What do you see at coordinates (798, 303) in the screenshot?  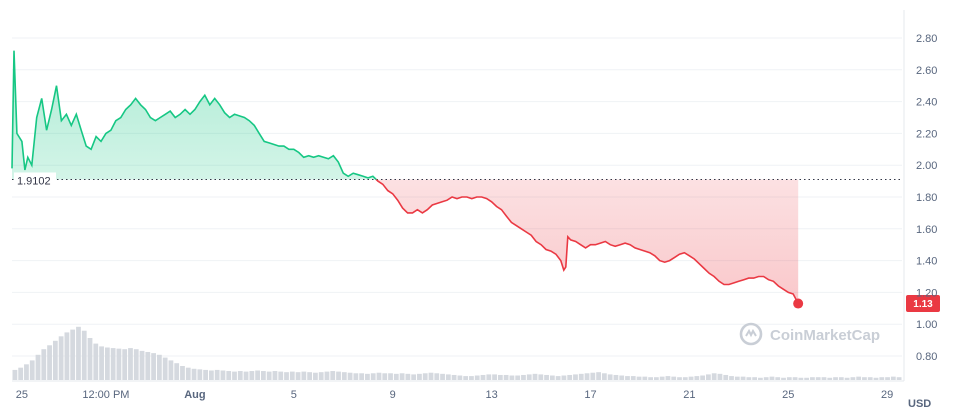 I see `last-price-dot` at bounding box center [798, 303].